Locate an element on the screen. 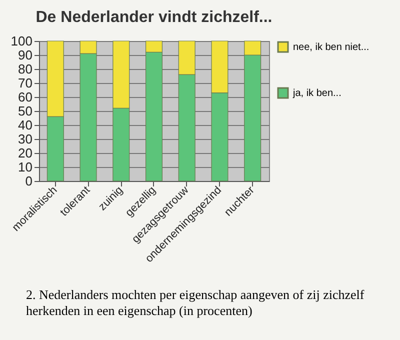 The width and height of the screenshot is (400, 340). text: 2. Nederlanders mochten per eigenschap aangeven of zij zichzelf herkenden in een eigenschap (in procenten) is located at coordinates (196, 302).